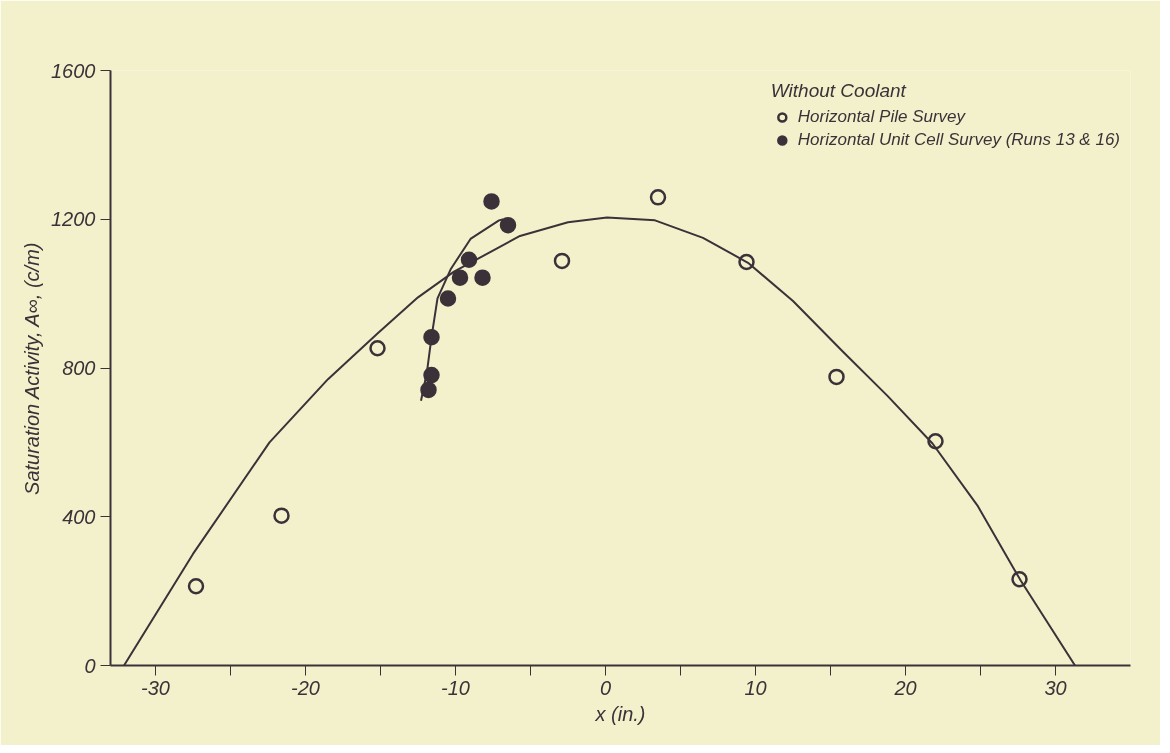 The width and height of the screenshot is (1170, 753). Describe the element at coordinates (839, 91) in the screenshot. I see `legend-title: Without Coolant` at that location.